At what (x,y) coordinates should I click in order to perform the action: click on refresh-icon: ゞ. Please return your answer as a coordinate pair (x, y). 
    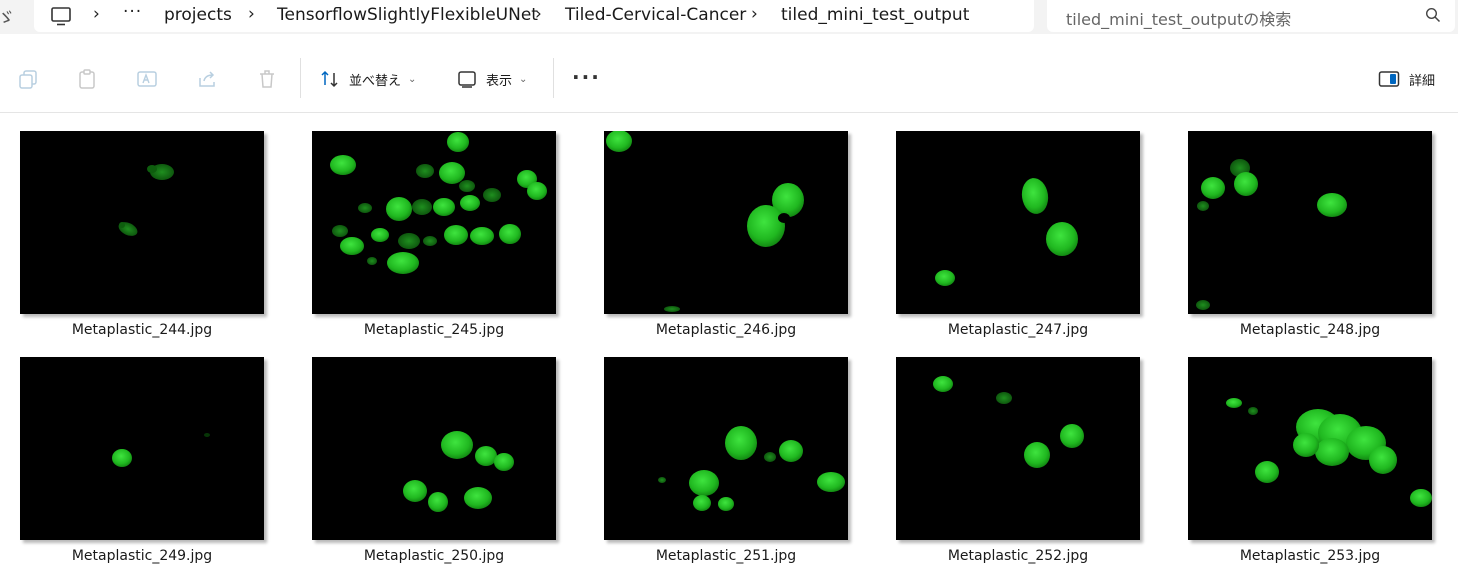
    Looking at the image, I should click on (7, 18).